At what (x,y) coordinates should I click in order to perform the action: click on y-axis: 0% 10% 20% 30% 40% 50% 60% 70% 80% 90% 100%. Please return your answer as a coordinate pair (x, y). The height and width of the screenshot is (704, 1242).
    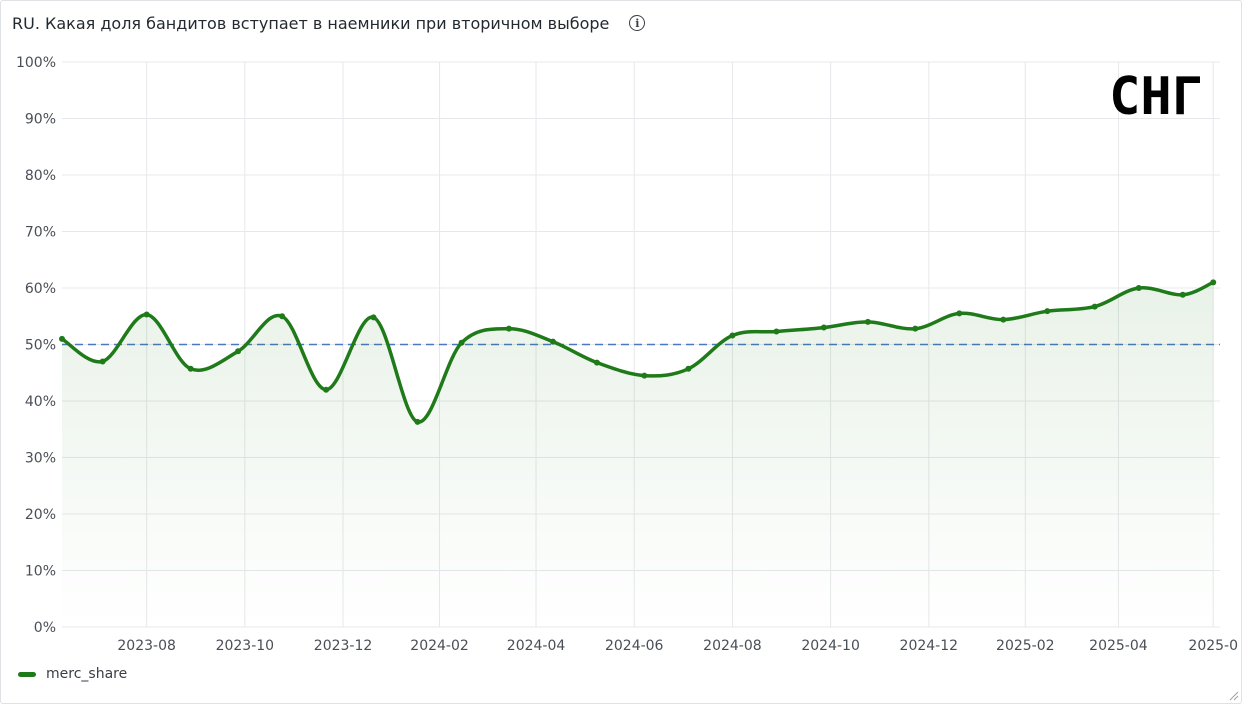
    Looking at the image, I should click on (36, 345).